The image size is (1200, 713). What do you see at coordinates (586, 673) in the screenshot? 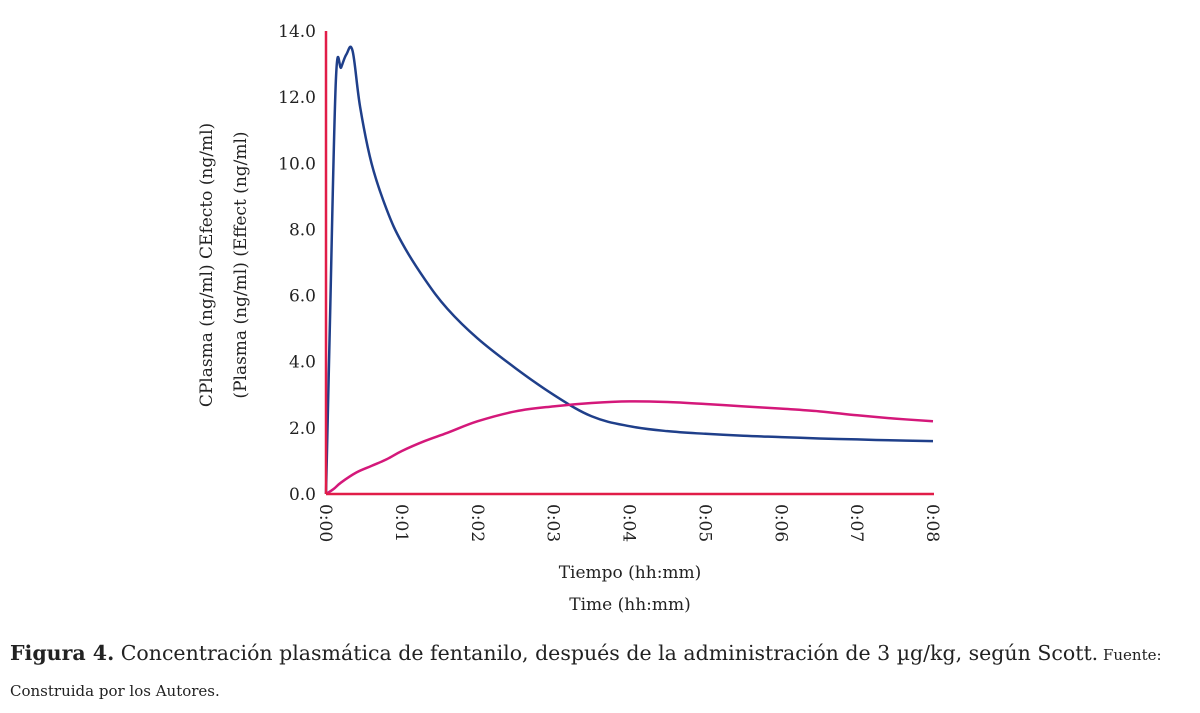
I see `caption-source: Fuente: Construida por los Autores.` at bounding box center [586, 673].